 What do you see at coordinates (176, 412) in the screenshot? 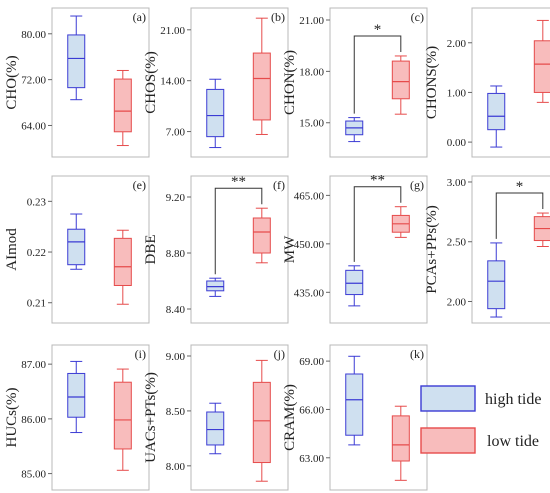
I see `y-tick-label: 8.50` at bounding box center [176, 412].